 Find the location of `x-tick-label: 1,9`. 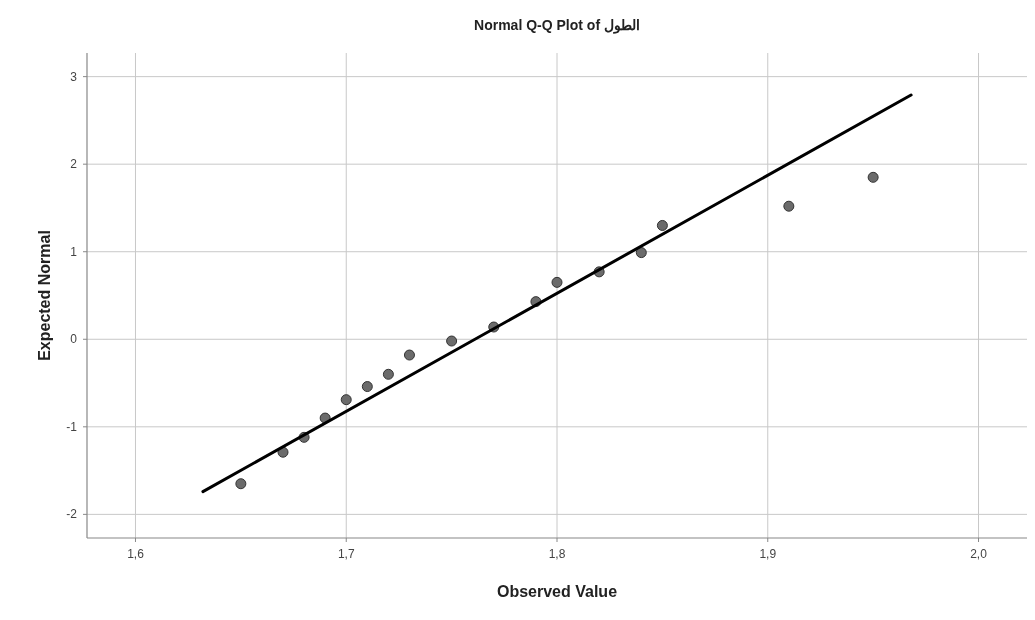

x-tick-label: 1,9 is located at coordinates (768, 554).